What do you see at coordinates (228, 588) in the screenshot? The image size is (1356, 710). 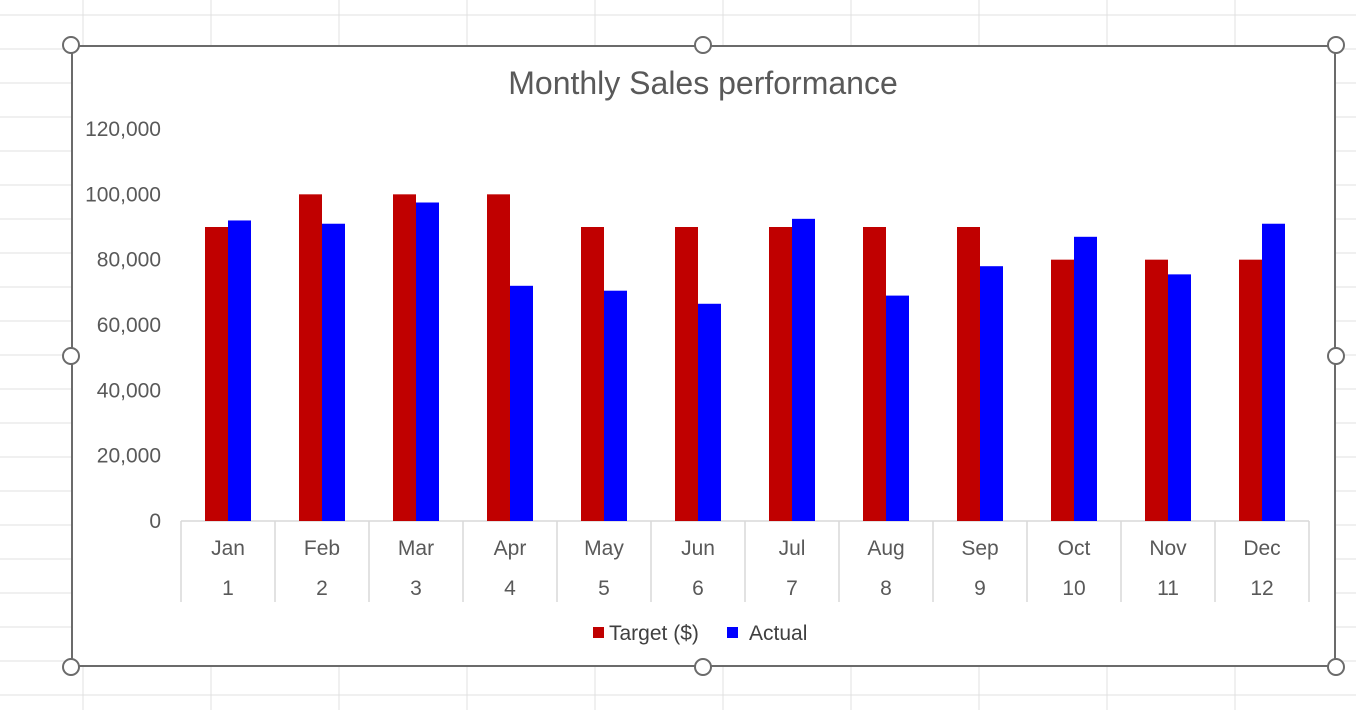 I see `x-tick-label-number: 1` at bounding box center [228, 588].